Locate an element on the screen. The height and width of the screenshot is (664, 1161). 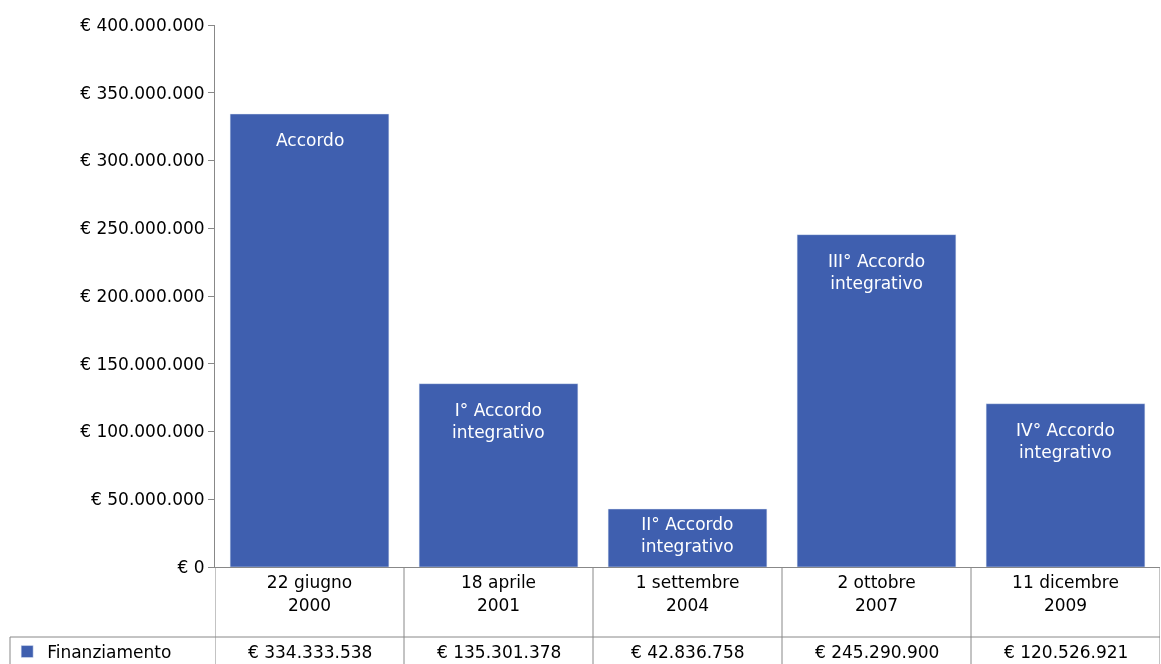
y-tick-label: € 50.000.000 is located at coordinates (148, 499).